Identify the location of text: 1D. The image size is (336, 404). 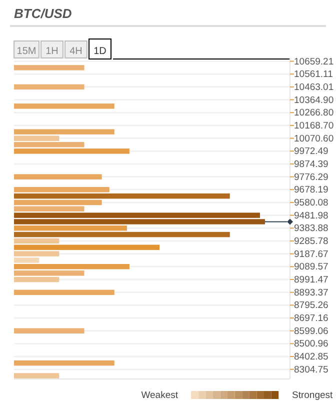
(100, 51).